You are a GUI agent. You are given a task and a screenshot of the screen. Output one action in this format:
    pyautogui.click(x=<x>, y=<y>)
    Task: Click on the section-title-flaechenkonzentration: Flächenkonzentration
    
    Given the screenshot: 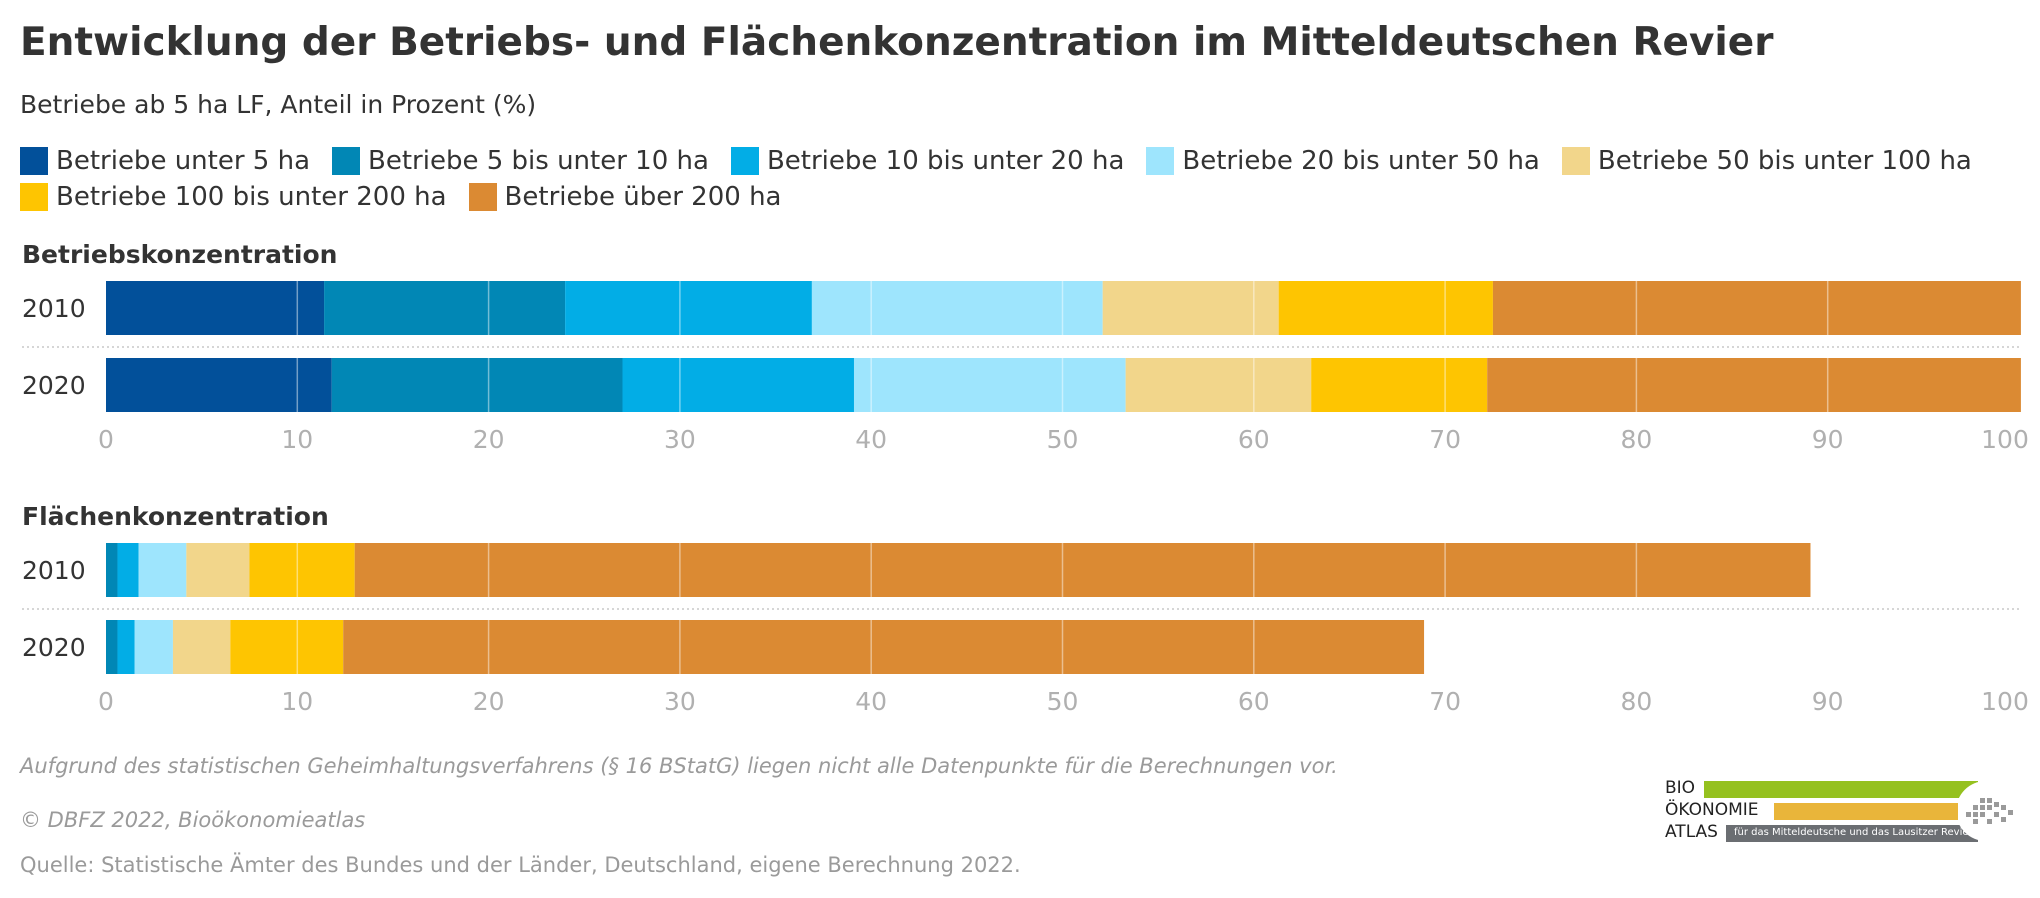 What is the action you would take?
    pyautogui.click(x=175, y=516)
    